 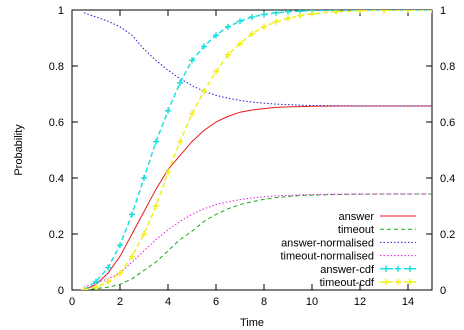 I want to click on x-tick-label: 4, so click(x=168, y=302).